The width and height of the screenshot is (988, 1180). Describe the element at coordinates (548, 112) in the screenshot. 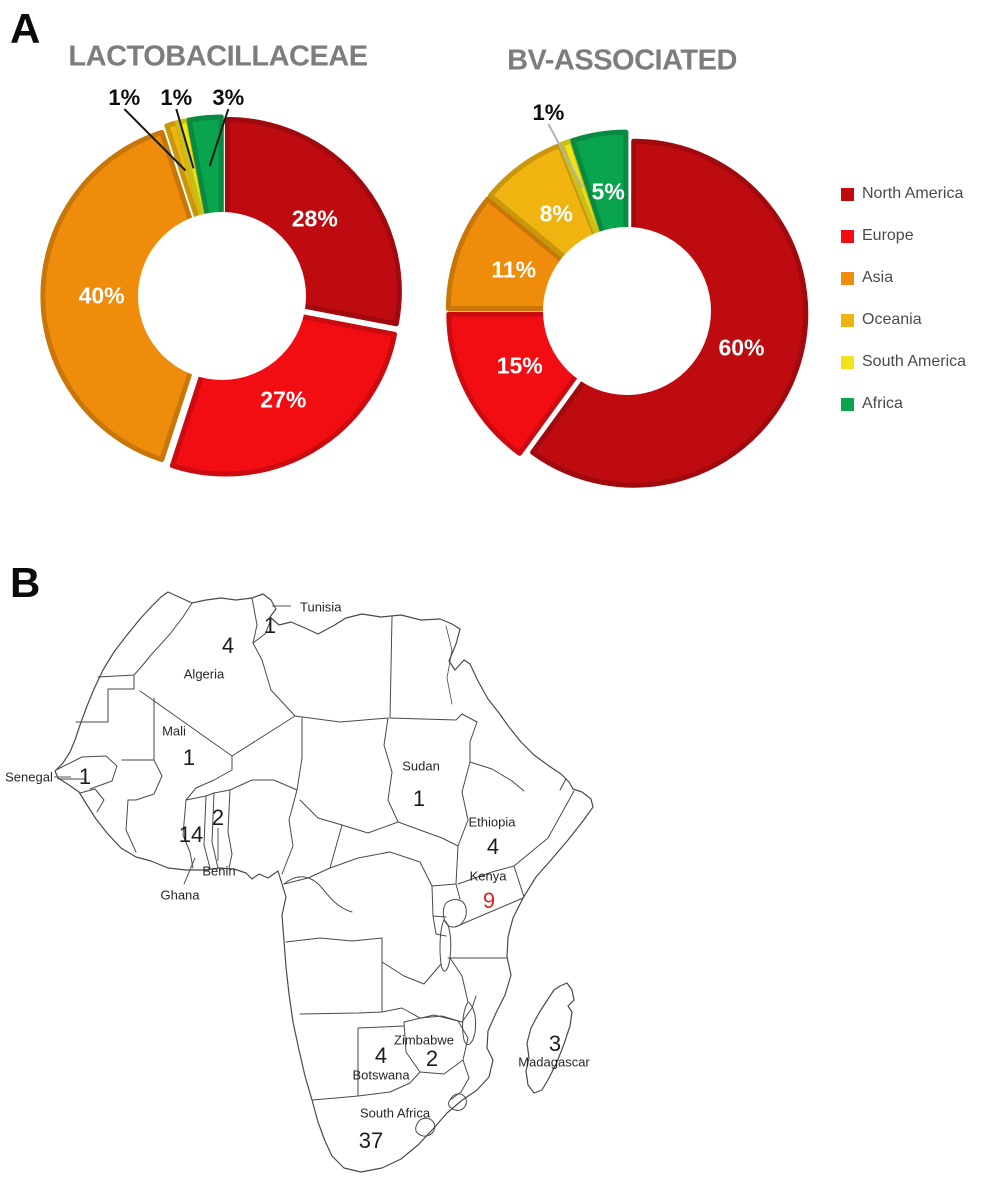

I see `pie-callout-label-1-south-america: 1%` at that location.